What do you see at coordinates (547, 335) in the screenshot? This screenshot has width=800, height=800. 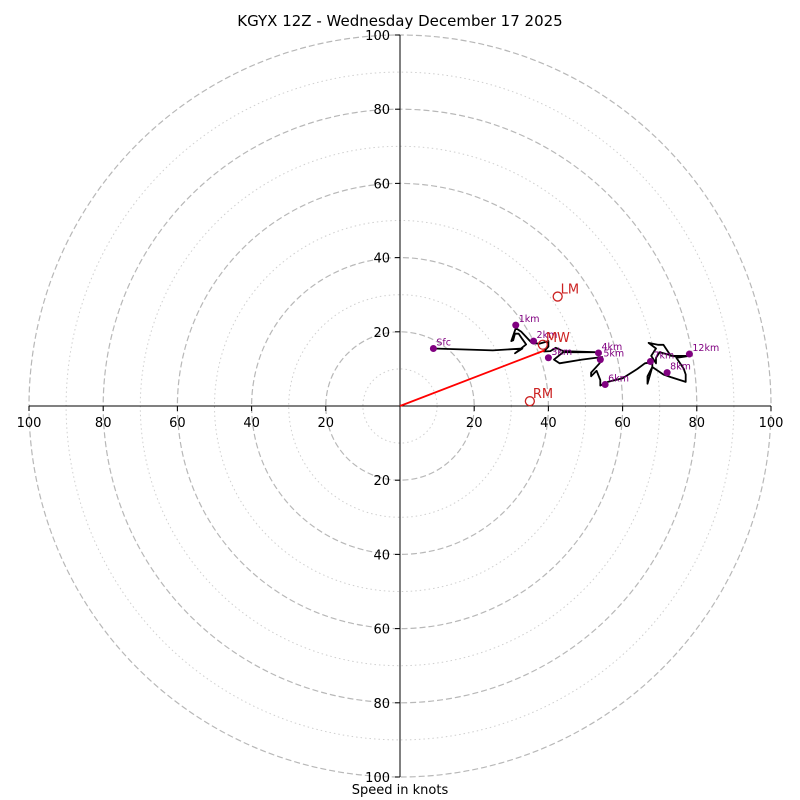 I see `height-marker-label: 2km` at bounding box center [547, 335].